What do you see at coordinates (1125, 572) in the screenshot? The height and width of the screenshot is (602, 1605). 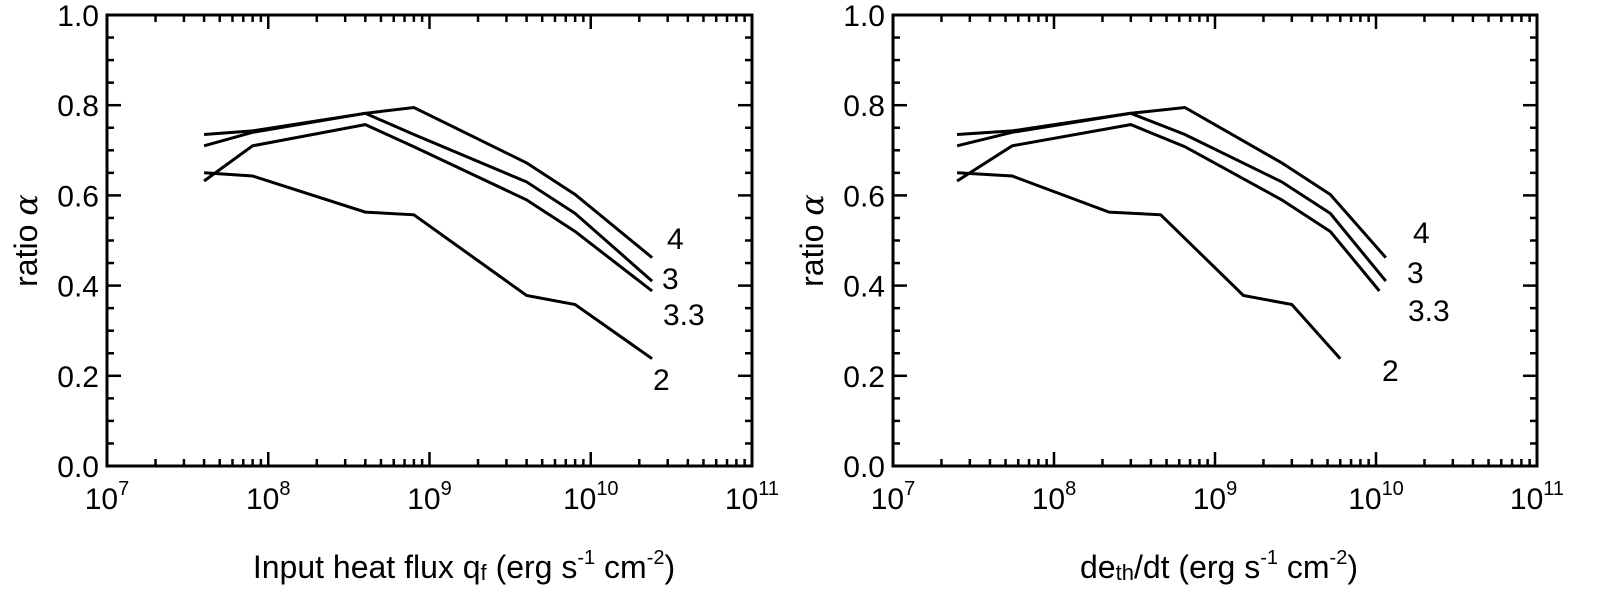 I see `x-axis-label-part: th` at bounding box center [1125, 572].